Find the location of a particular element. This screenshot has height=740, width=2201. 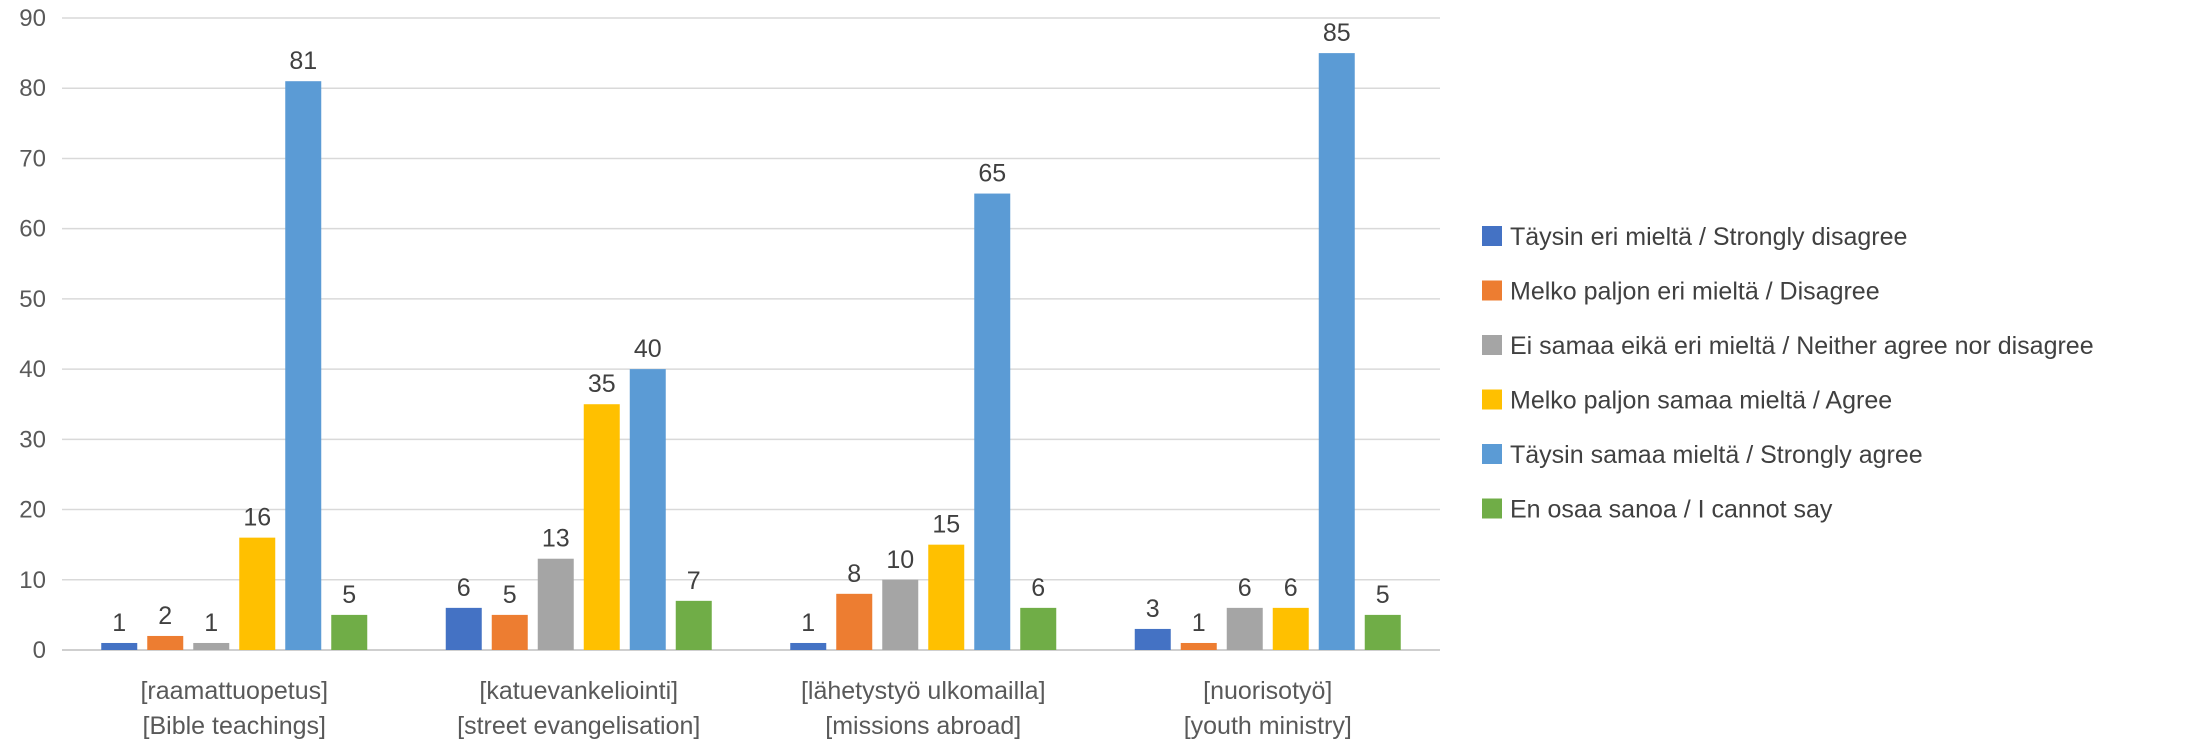

y-axis-ticks: 0 10 20 30 40 50 60 70 80 90 is located at coordinates (32, 334).